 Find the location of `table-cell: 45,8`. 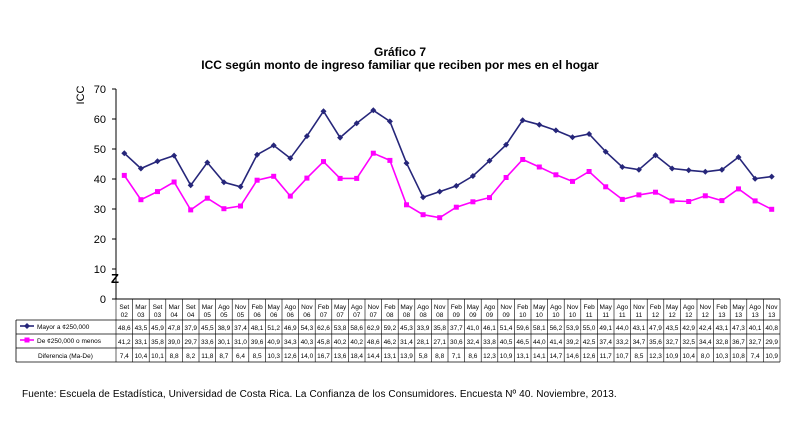

table-cell: 45,8 is located at coordinates (323, 342).